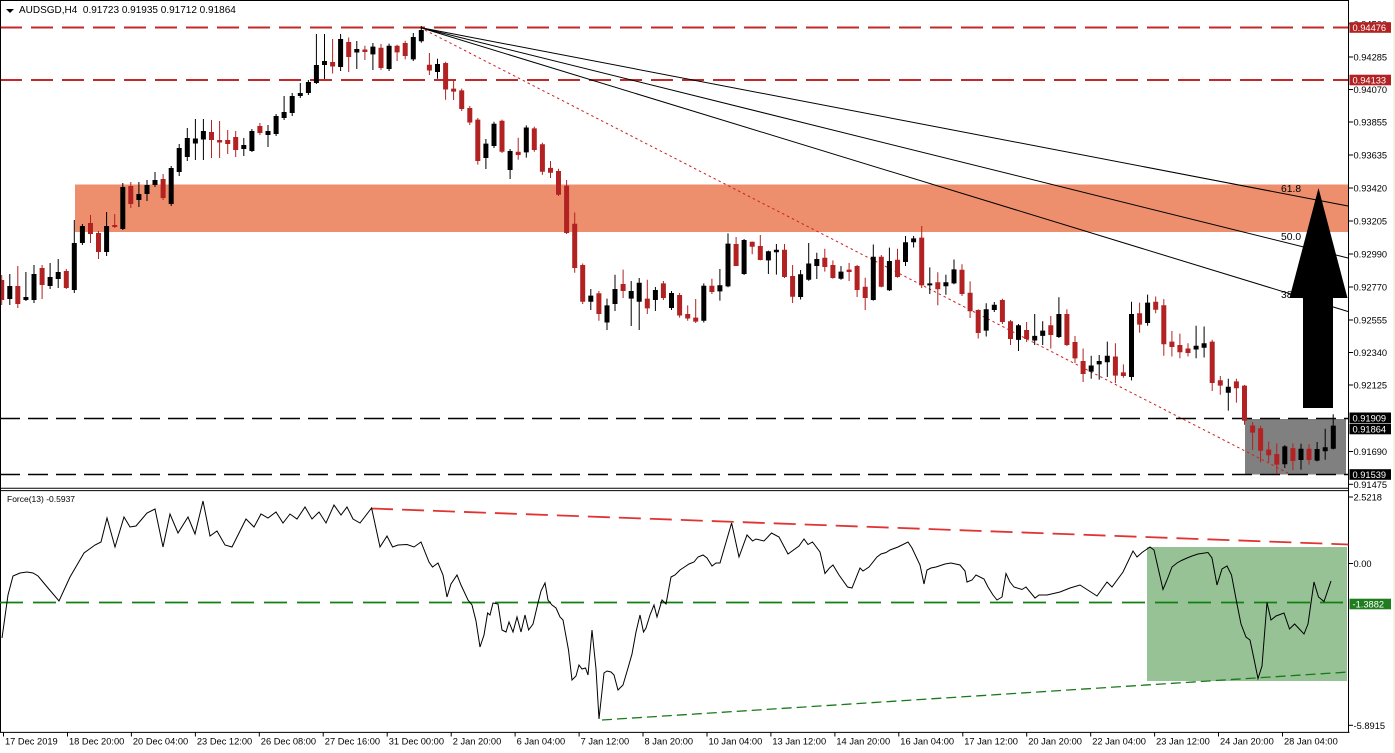 The height and width of the screenshot is (753, 1395). What do you see at coordinates (1371, 255) in the screenshot?
I see `svg-text: 0.92990` at bounding box center [1371, 255].